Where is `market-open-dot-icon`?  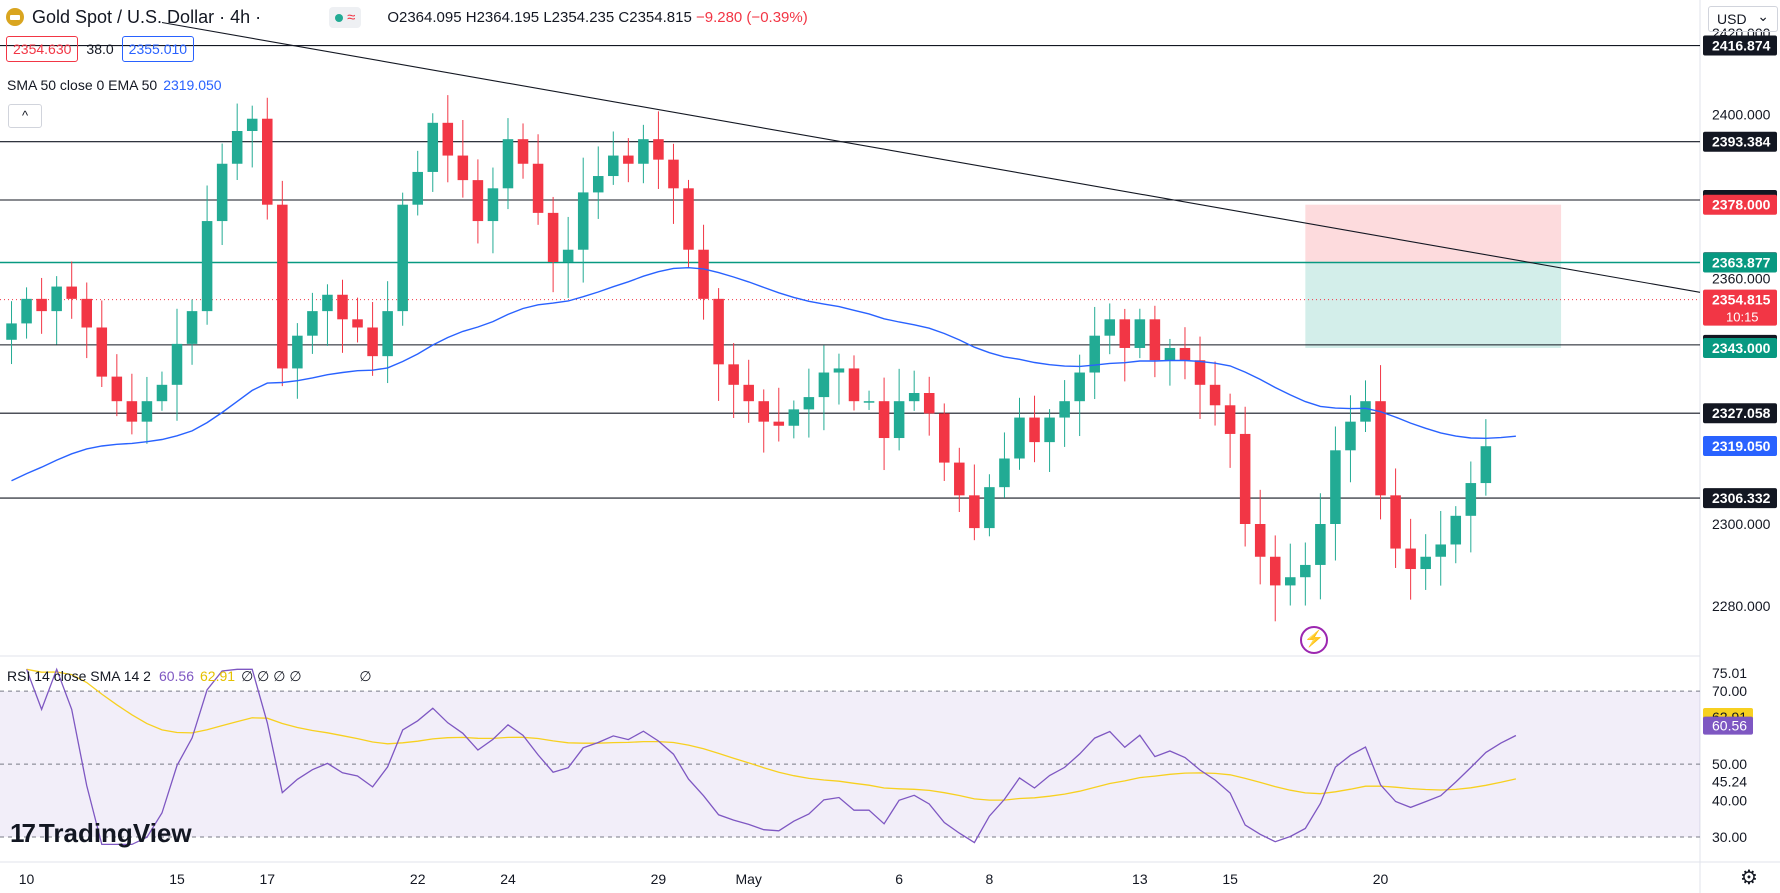 market-open-dot-icon is located at coordinates (339, 17).